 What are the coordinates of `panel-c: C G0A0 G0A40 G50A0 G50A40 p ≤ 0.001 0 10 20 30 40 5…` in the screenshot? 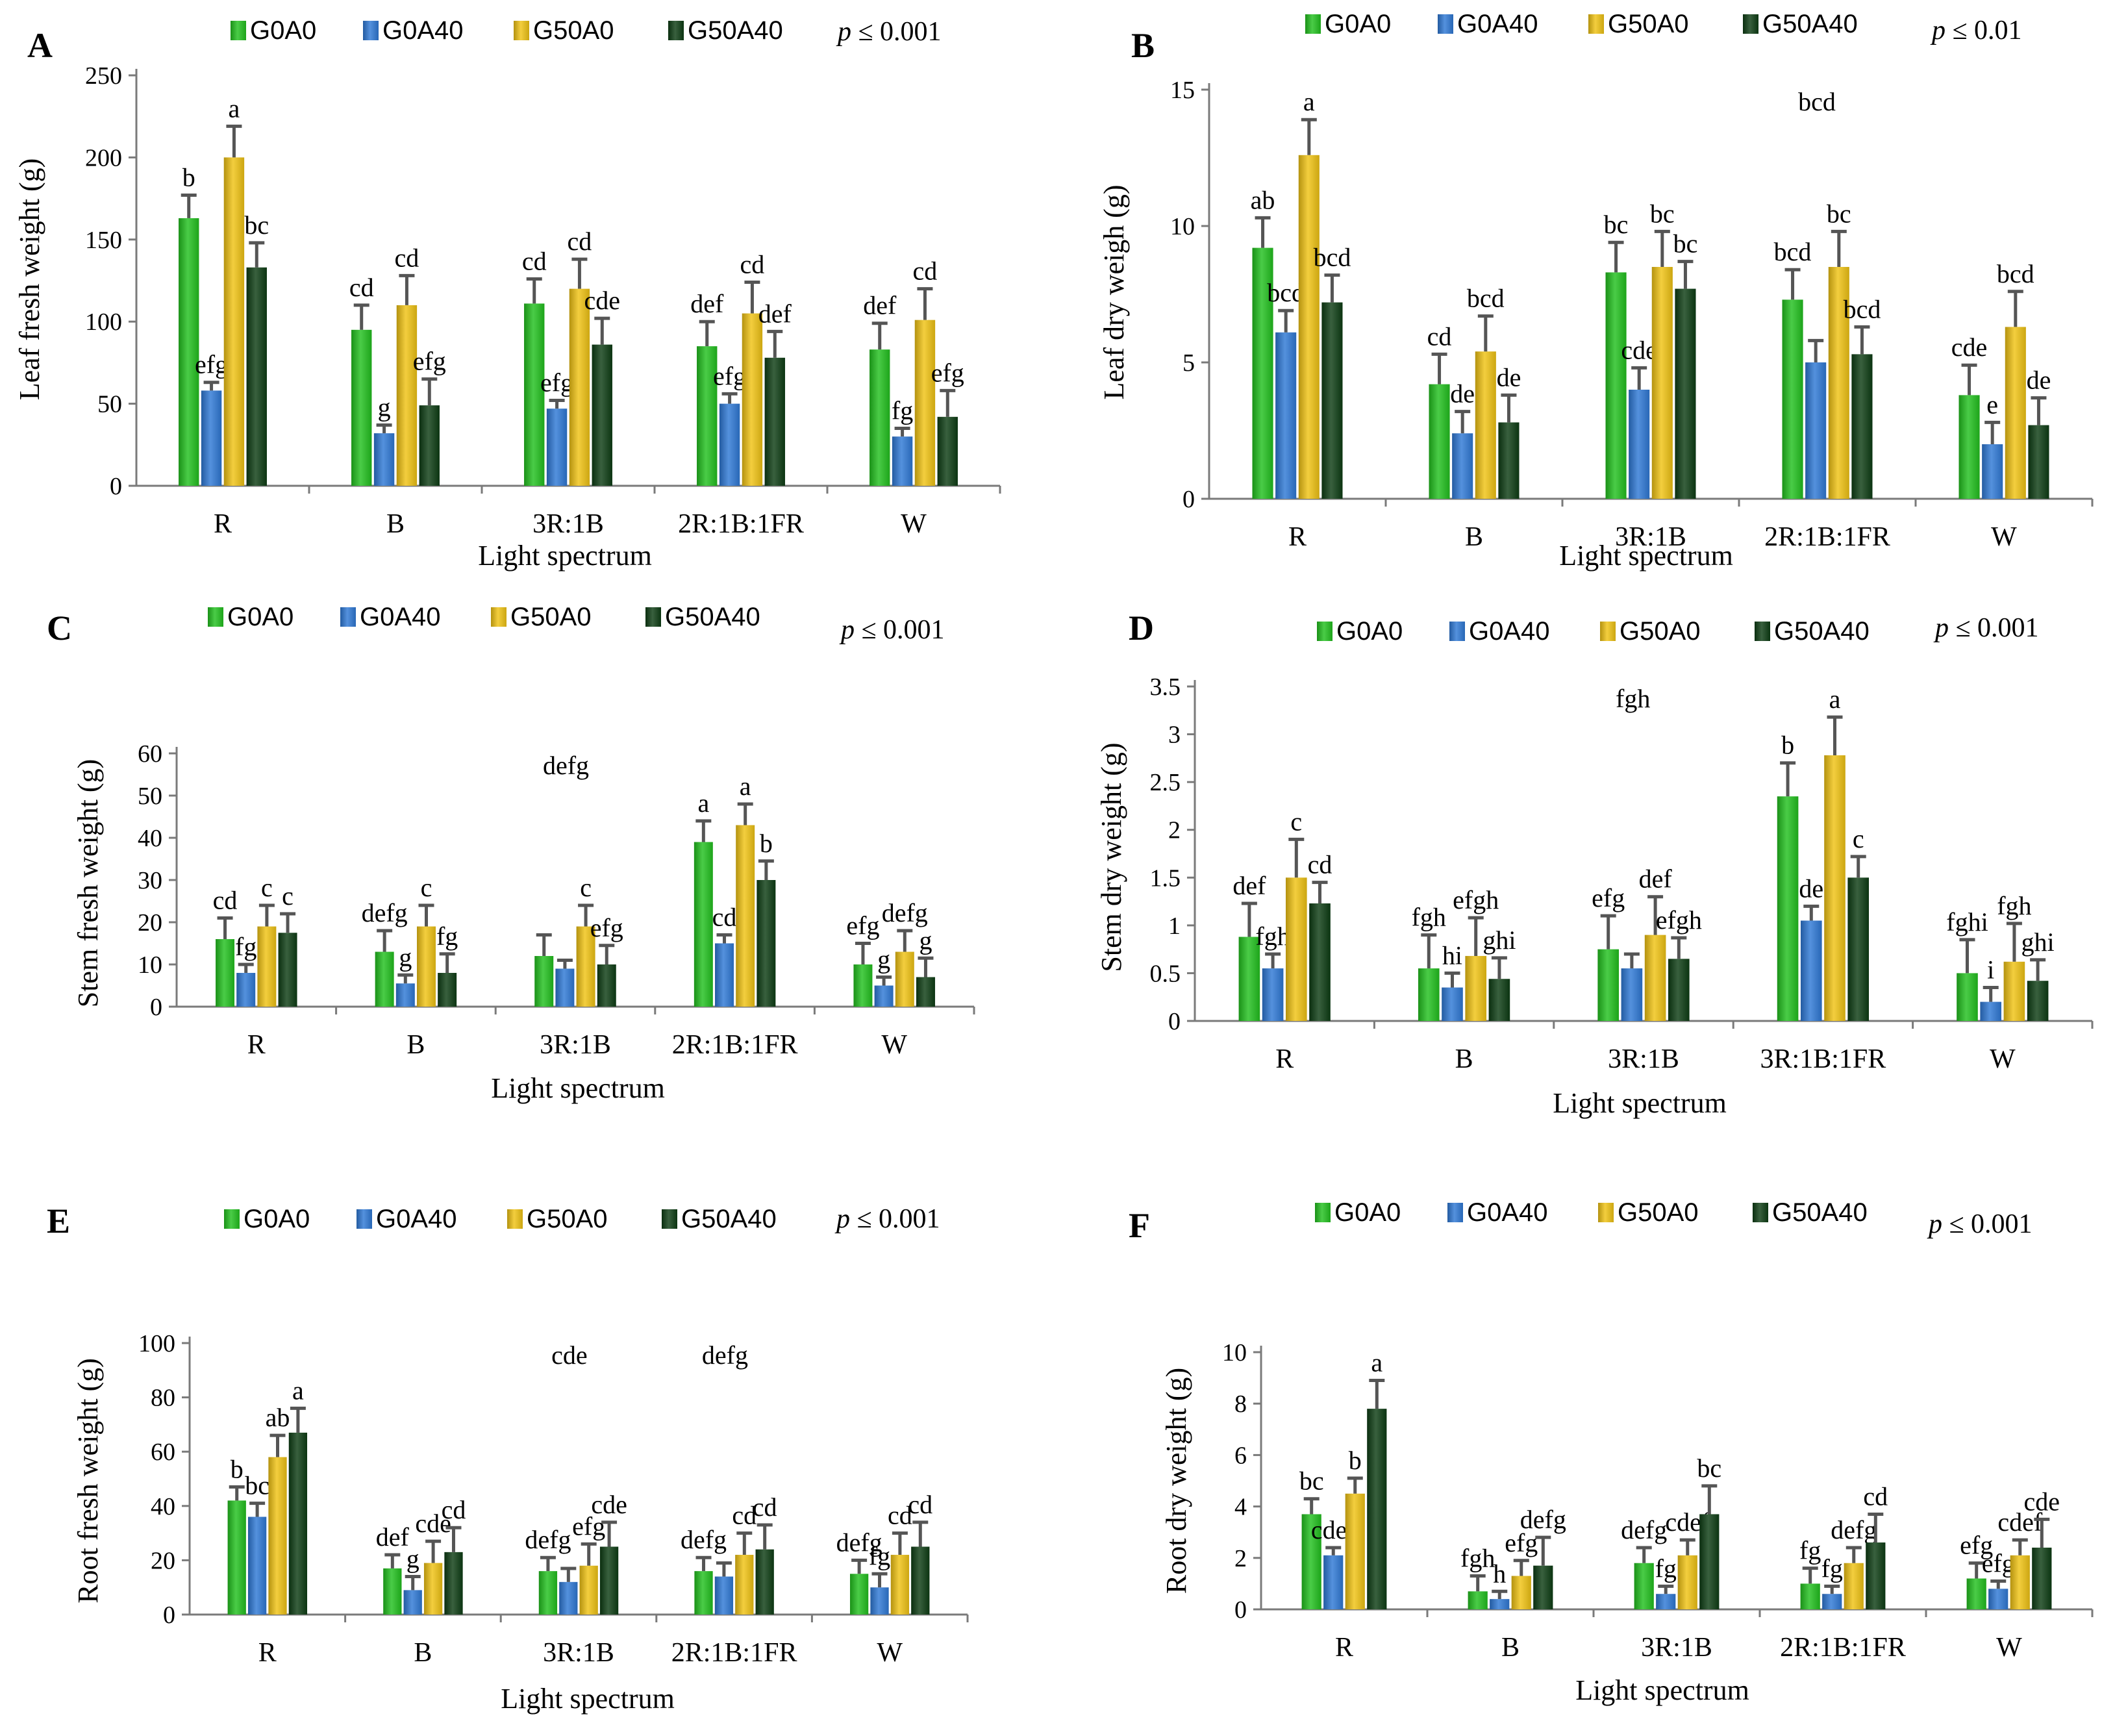 It's located at (511, 853).